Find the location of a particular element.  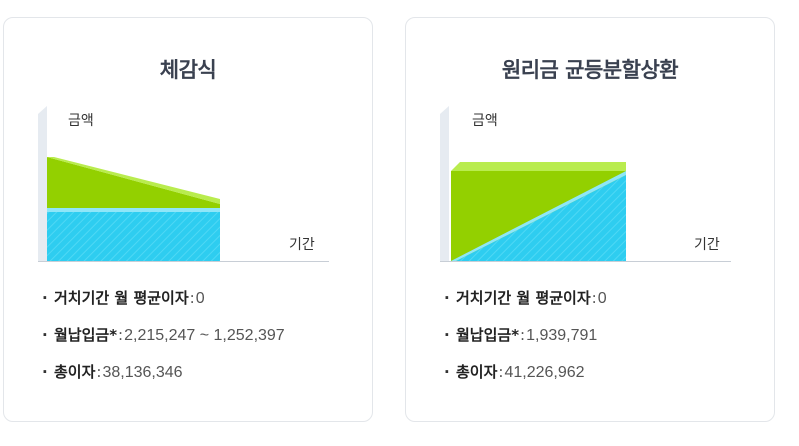

list-item: · 월납입금*:1,939,791 is located at coordinates (525, 341).